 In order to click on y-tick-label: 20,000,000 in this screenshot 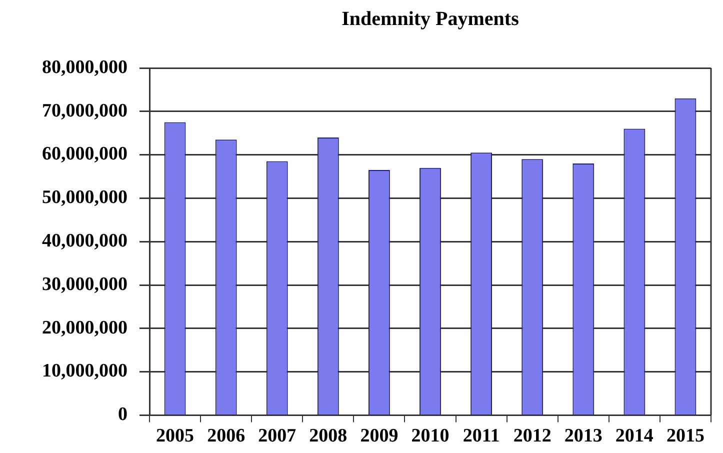, I will do `click(85, 327)`.